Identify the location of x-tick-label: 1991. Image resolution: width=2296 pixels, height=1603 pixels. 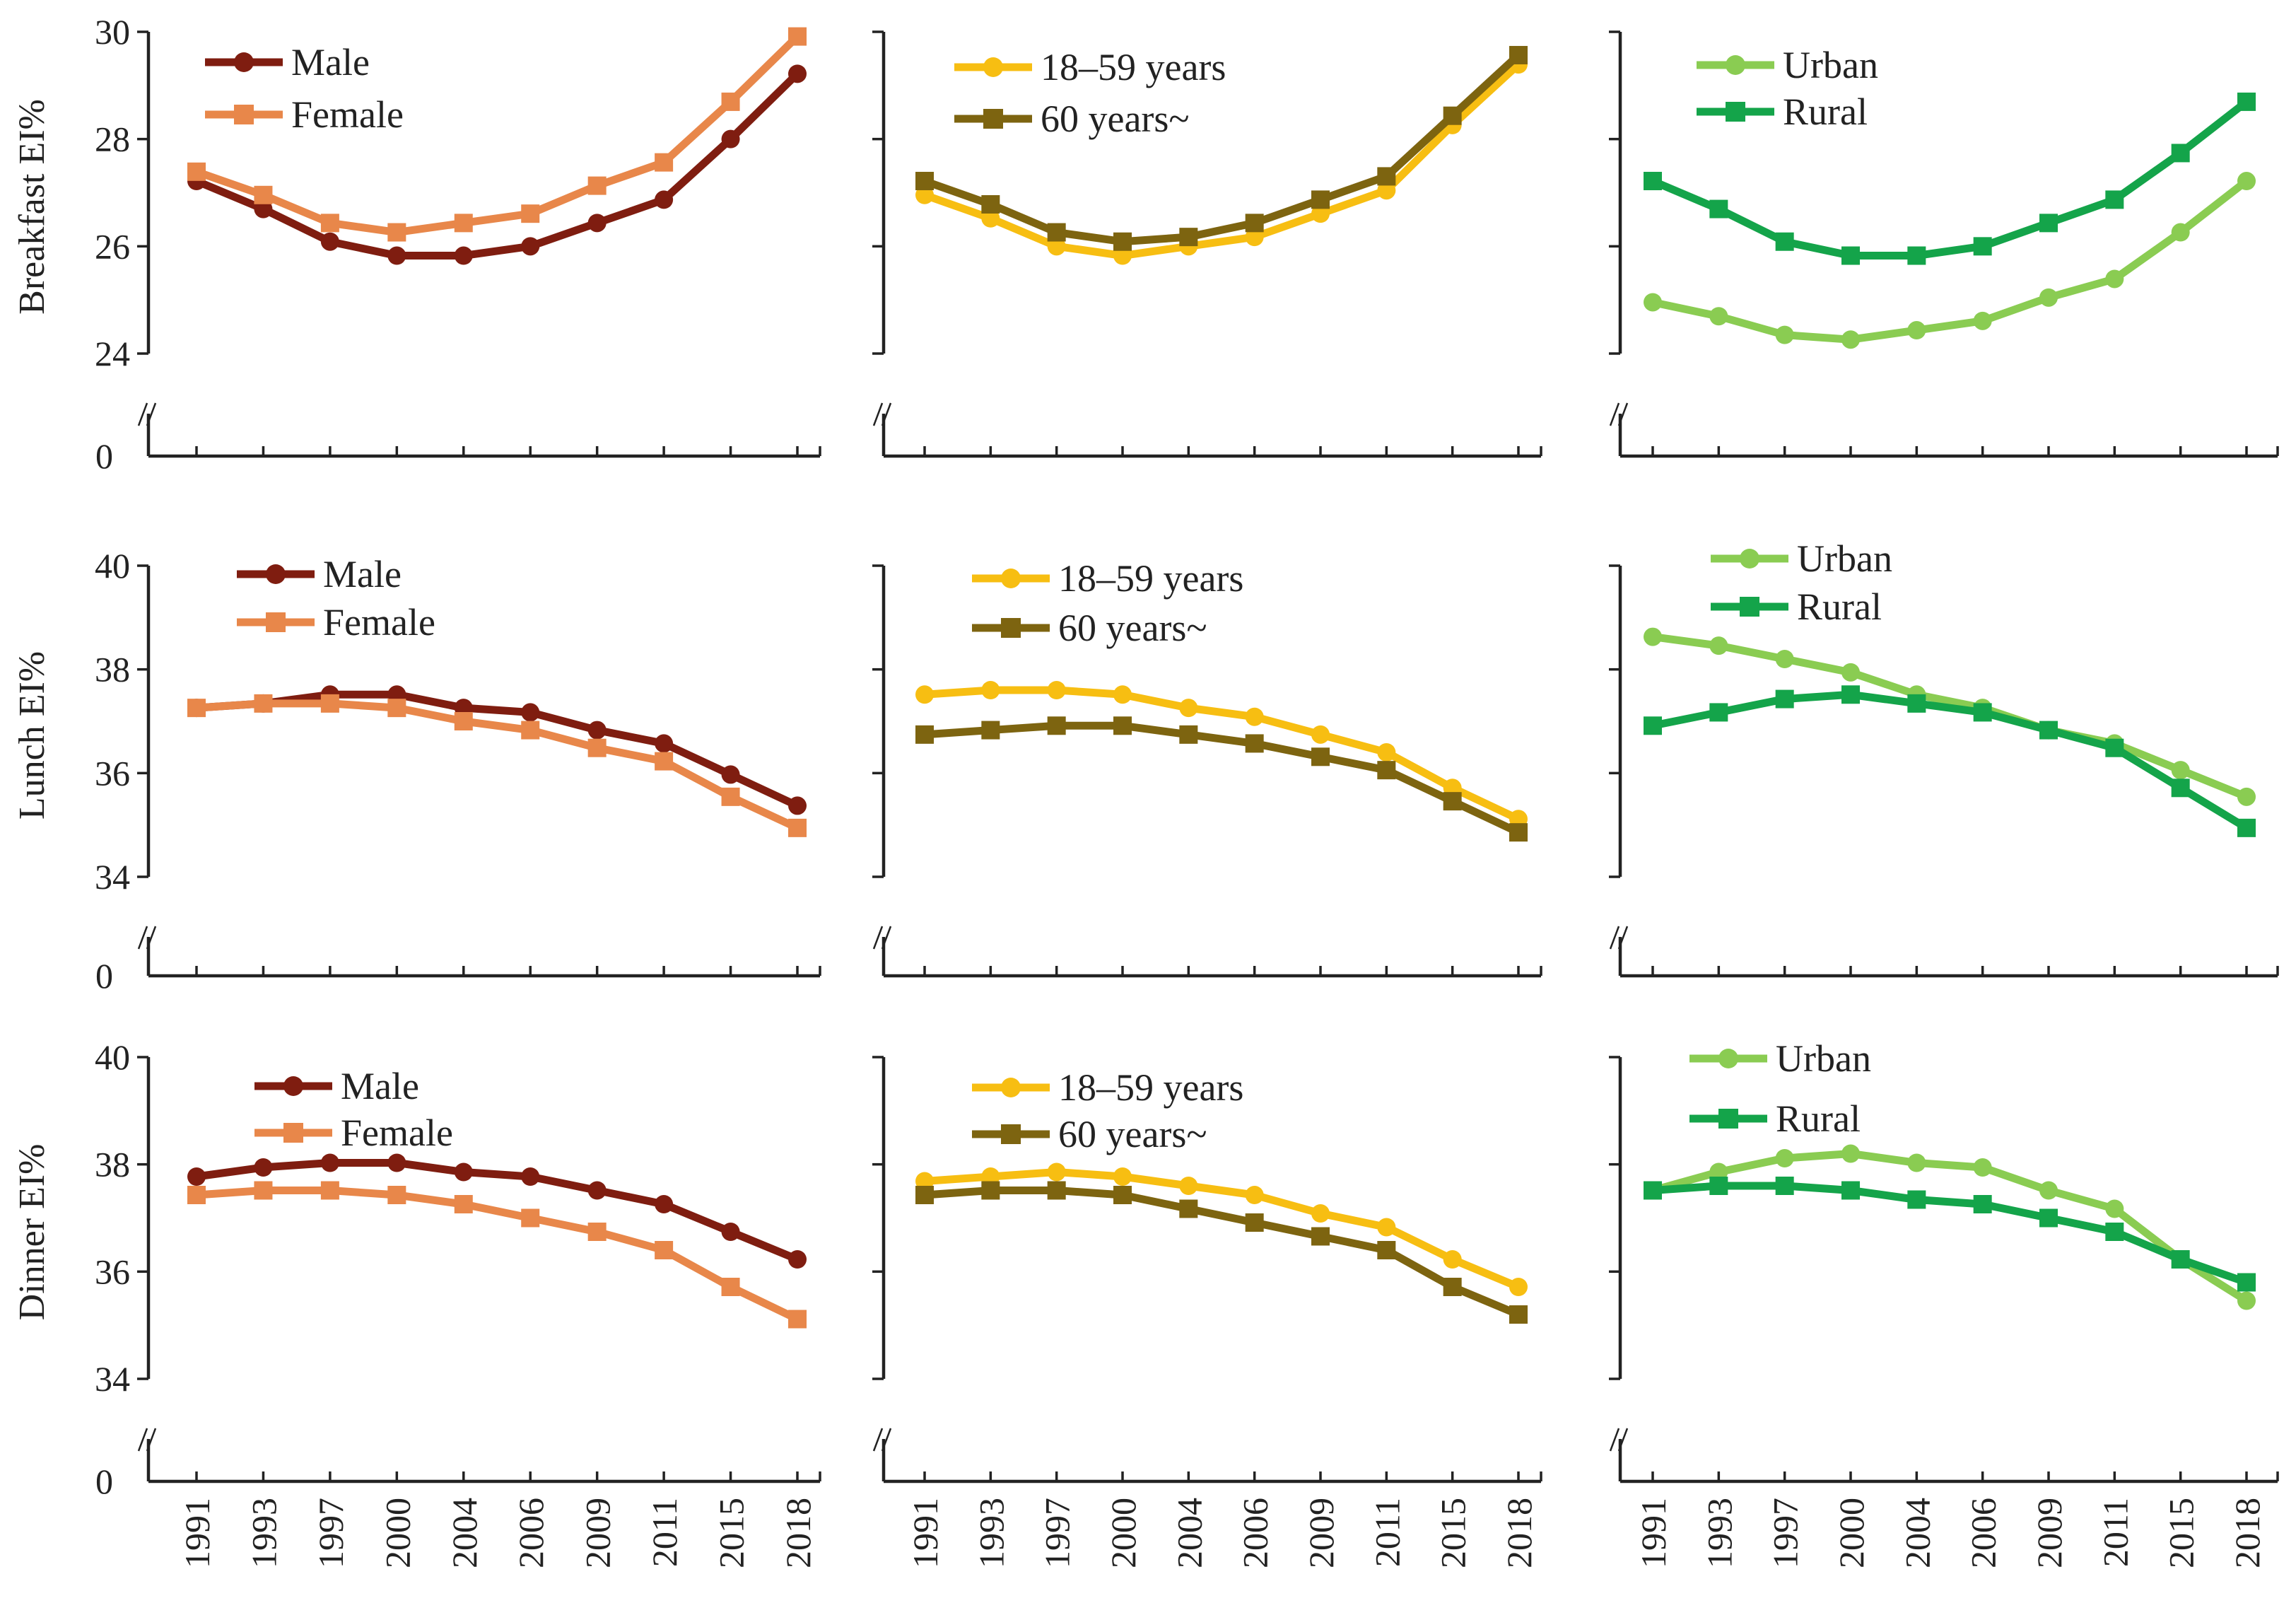
(925, 1533).